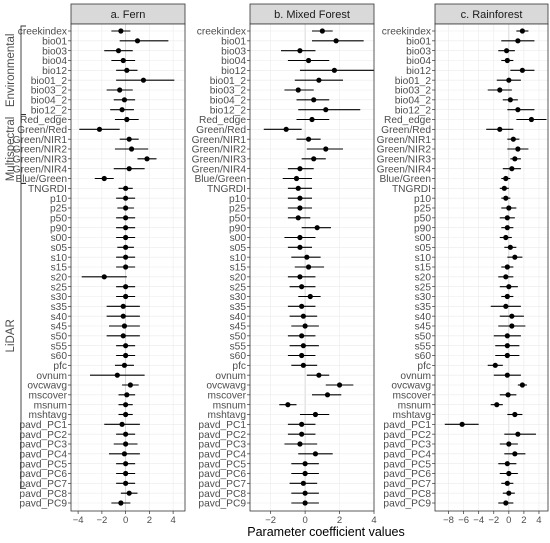 The width and height of the screenshot is (550, 543). What do you see at coordinates (125, 520) in the screenshot?
I see `x-tick-label: 0` at bounding box center [125, 520].